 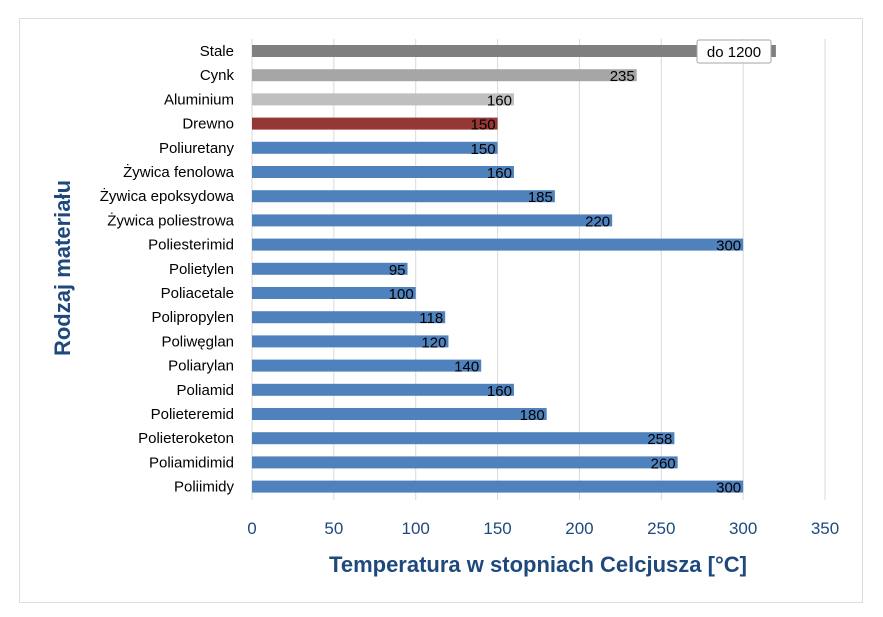 What do you see at coordinates (397, 270) in the screenshot?
I see `data-label: 95` at bounding box center [397, 270].